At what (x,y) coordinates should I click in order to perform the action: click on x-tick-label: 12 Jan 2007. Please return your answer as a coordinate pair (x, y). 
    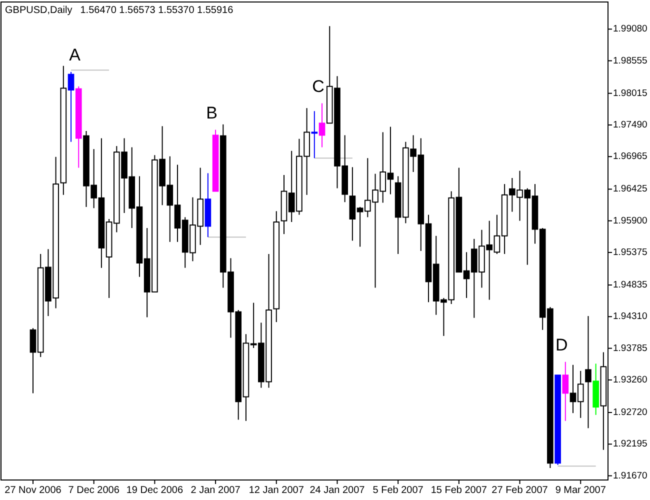
    Looking at the image, I should click on (276, 490).